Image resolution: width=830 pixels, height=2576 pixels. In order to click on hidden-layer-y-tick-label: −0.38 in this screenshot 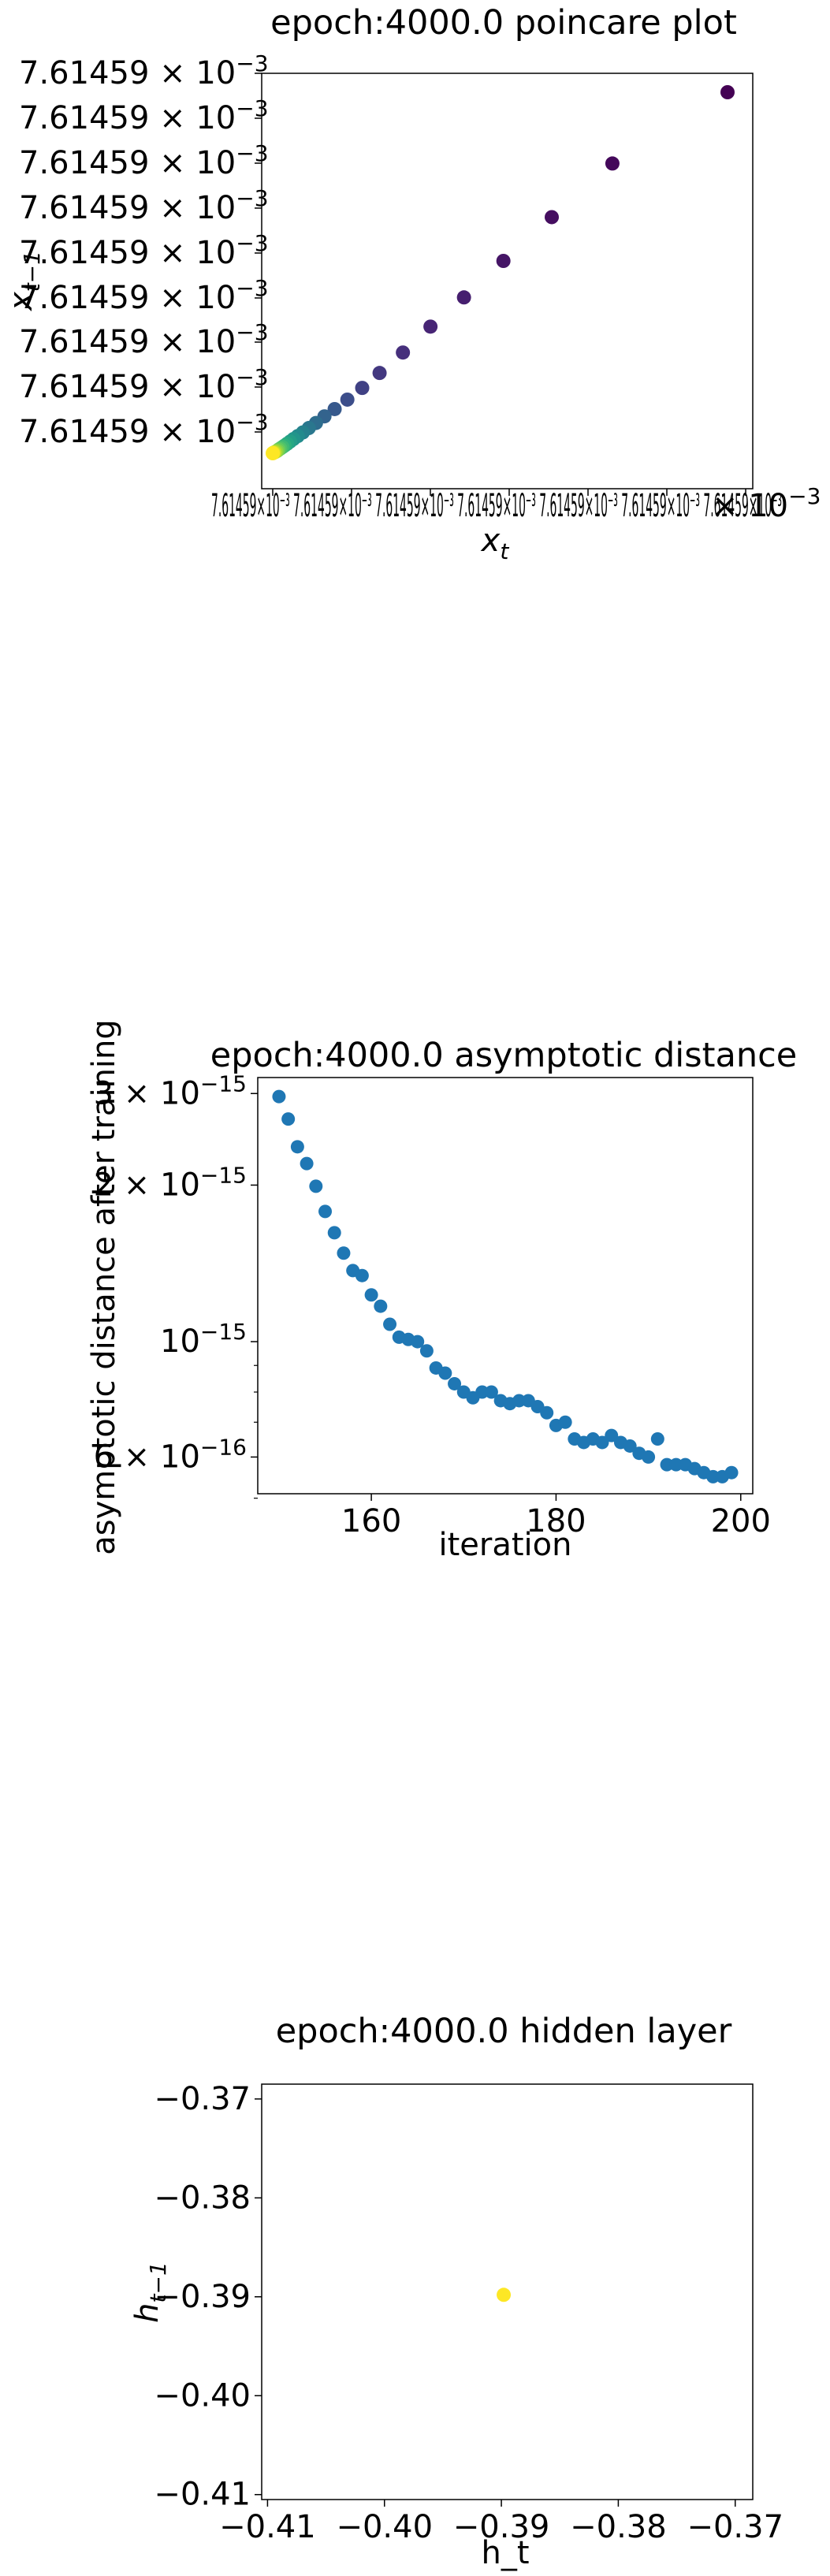, I will do `click(203, 2198)`.